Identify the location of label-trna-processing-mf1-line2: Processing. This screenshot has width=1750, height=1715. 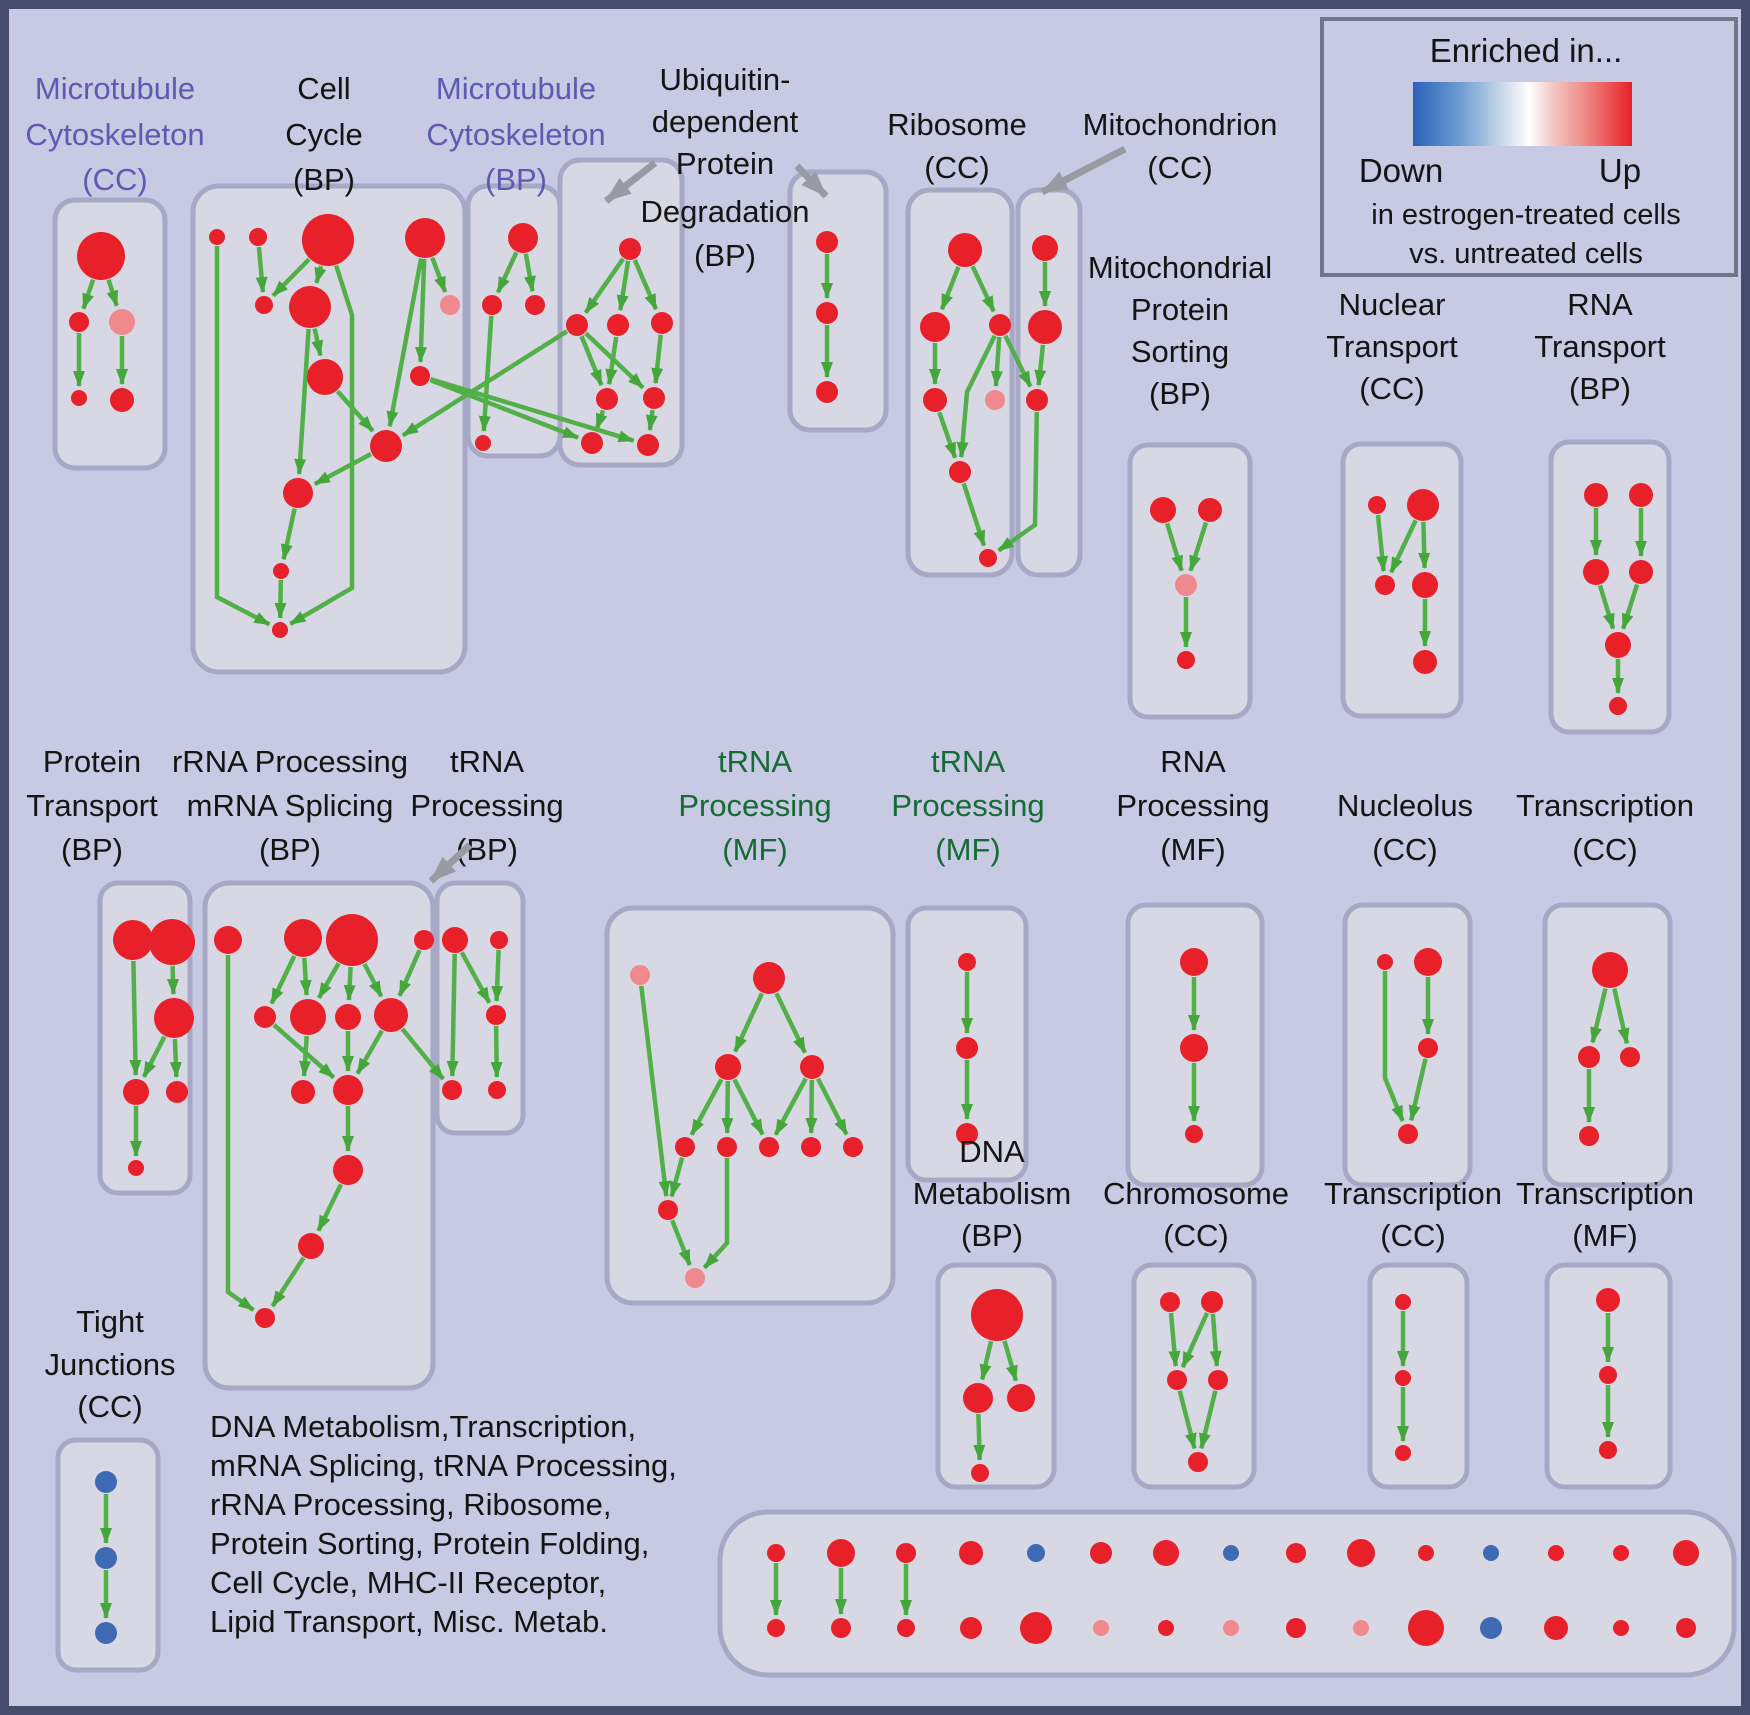
(754, 805).